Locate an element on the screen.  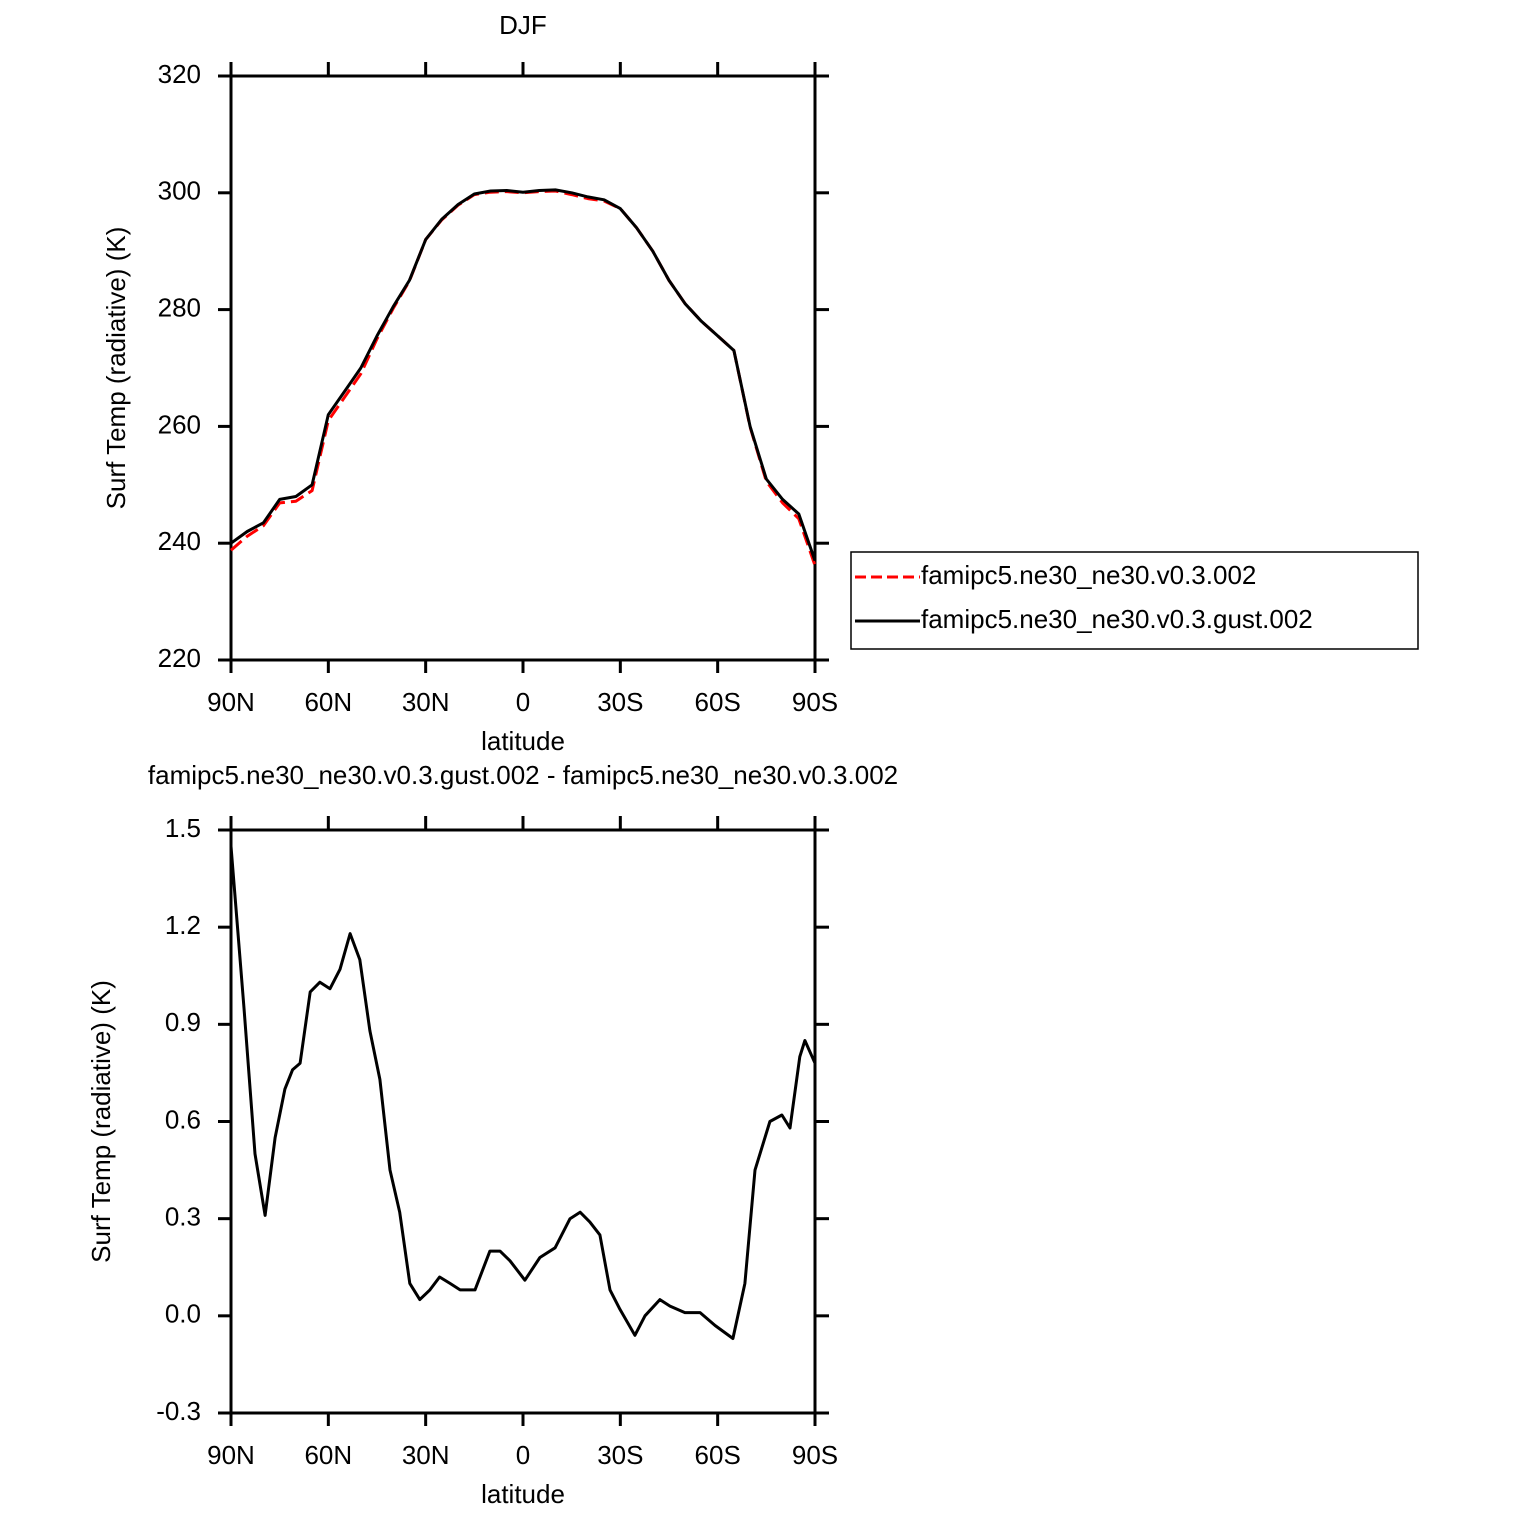
y-tick-label: 0.3 is located at coordinates (183, 1217).